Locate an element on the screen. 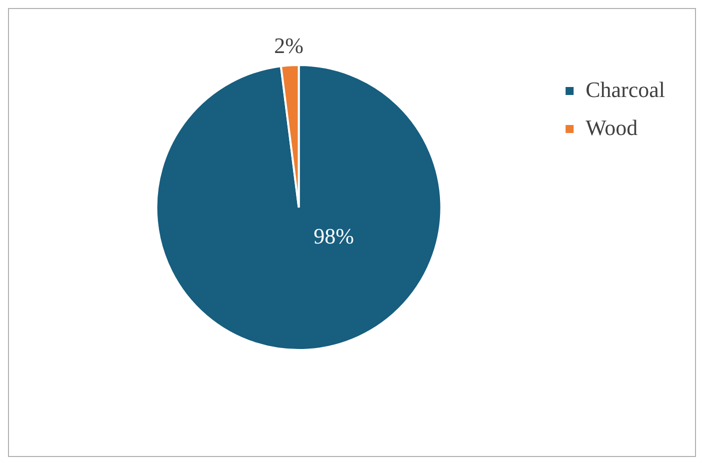 The width and height of the screenshot is (702, 463). legend-label: Wood is located at coordinates (612, 127).